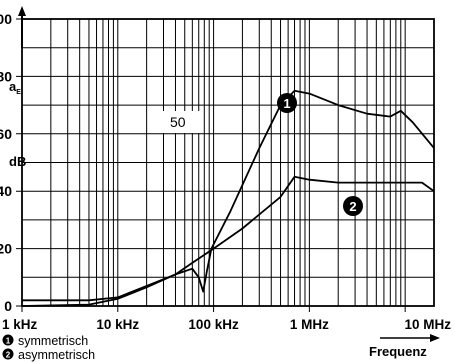 The image size is (455, 363). Describe the element at coordinates (435, 338) in the screenshot. I see `x-axis-arrow-head` at that location.